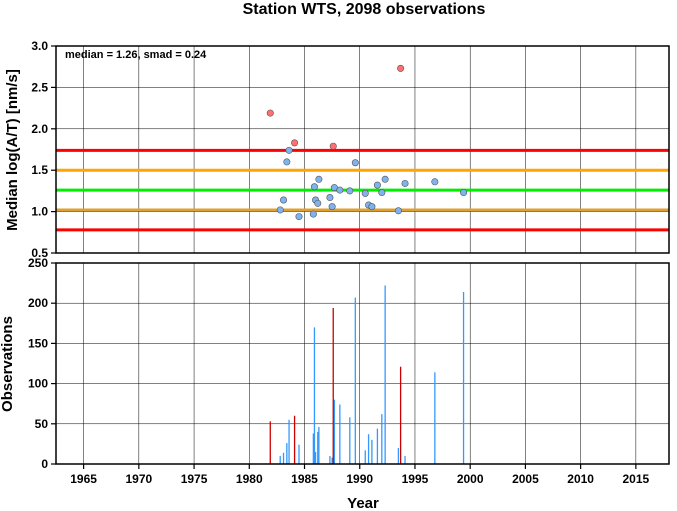  Describe the element at coordinates (38, 384) in the screenshot. I see `bottom-y-tick-label: 100` at that location.